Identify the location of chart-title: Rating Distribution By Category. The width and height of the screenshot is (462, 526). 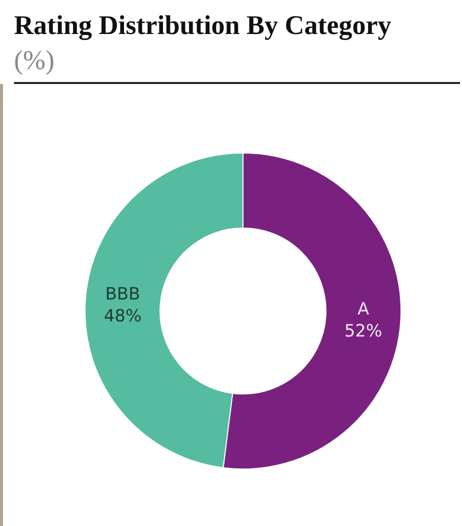
(203, 25).